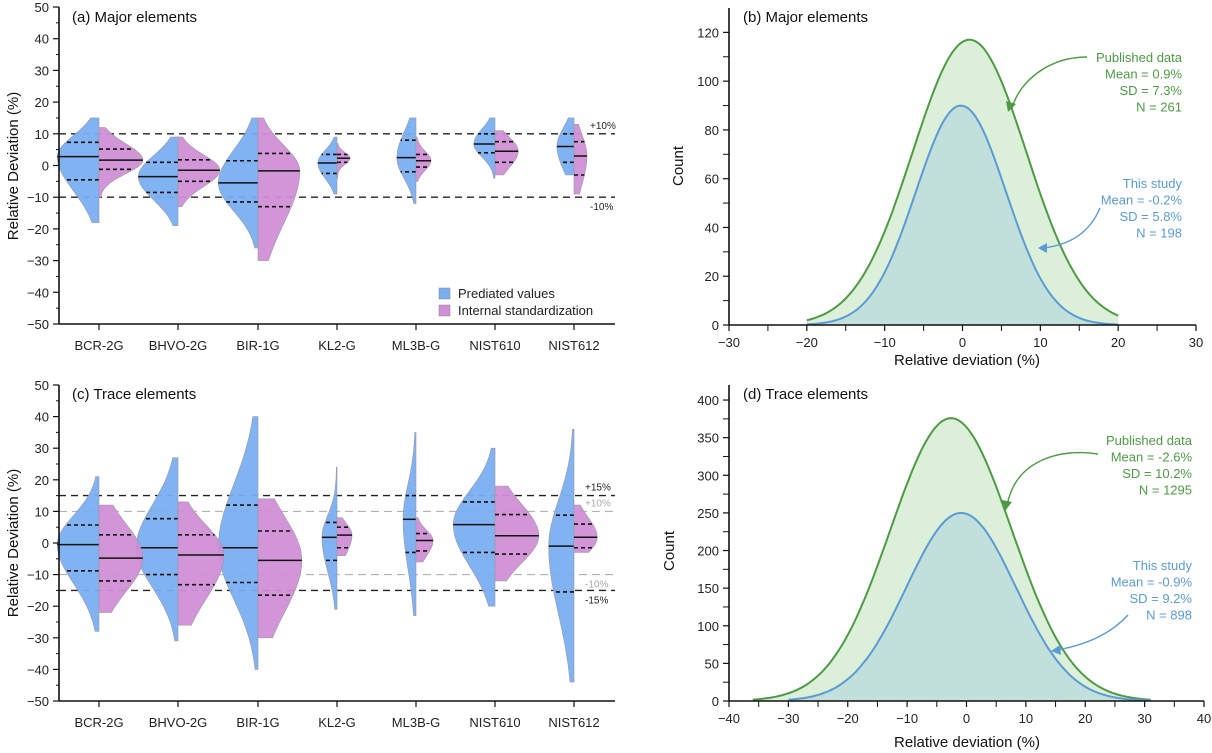 The height and width of the screenshot is (753, 1212). What do you see at coordinates (13, 166) in the screenshot?
I see `panel-a-y-axis-title: Relative Deviation (%)` at bounding box center [13, 166].